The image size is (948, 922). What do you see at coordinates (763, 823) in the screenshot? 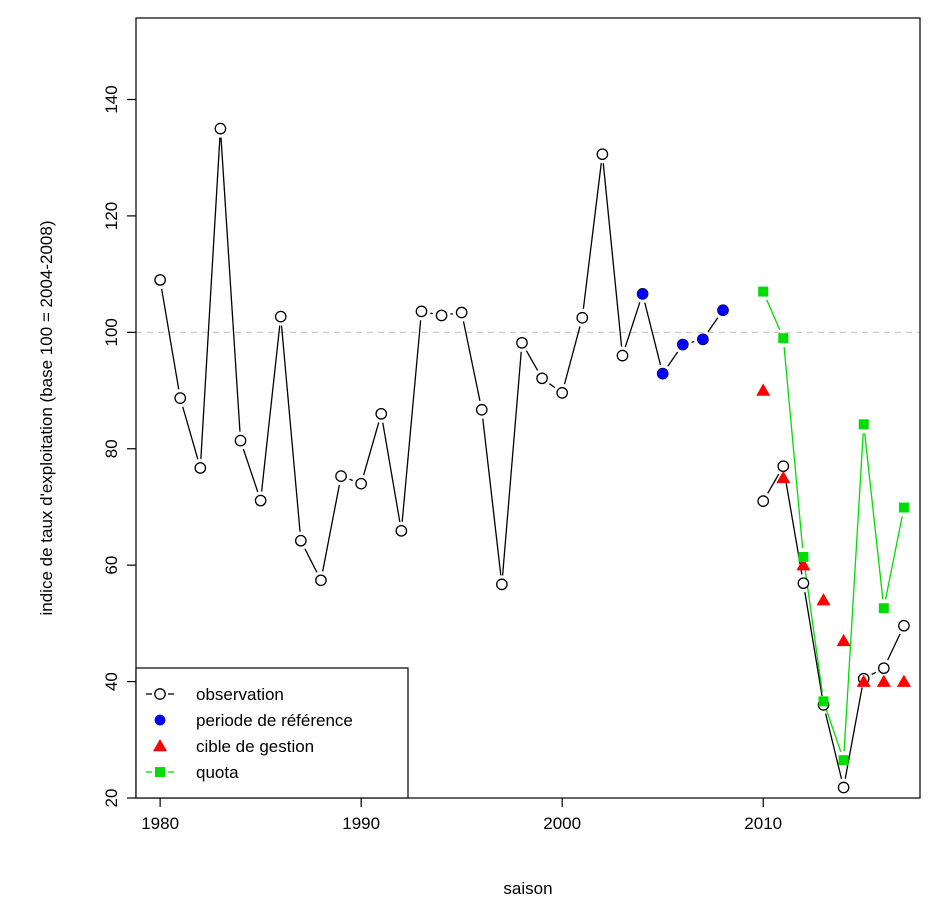
I see `x-tick-label: 2010` at bounding box center [763, 823].